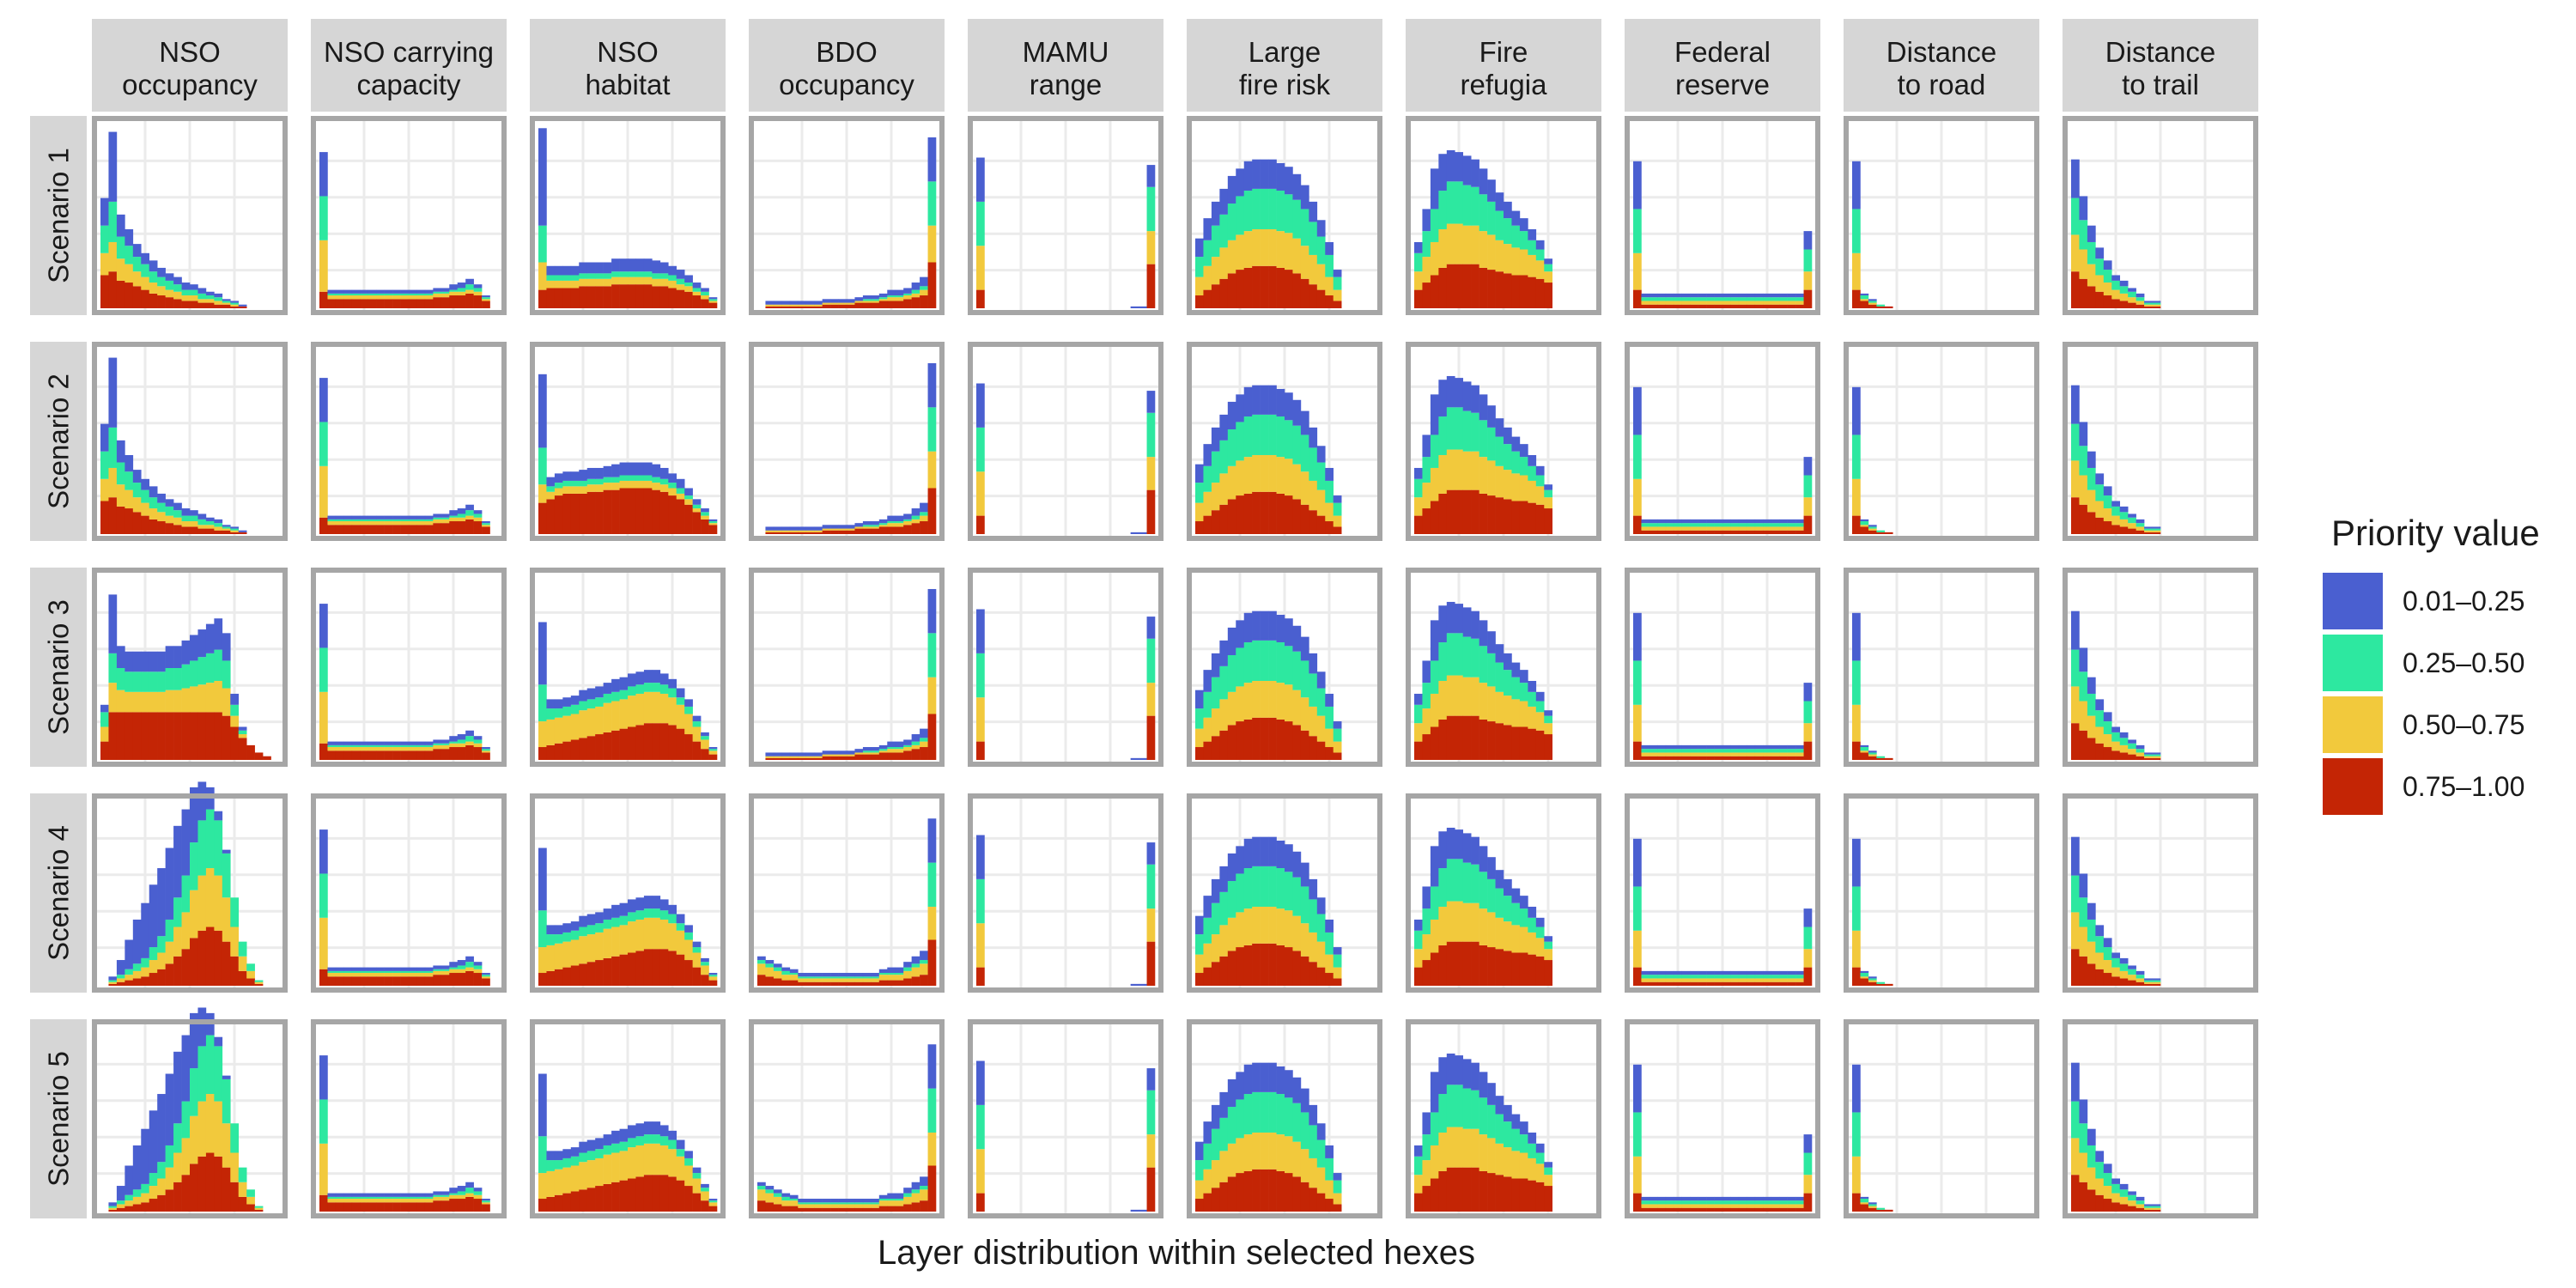 This screenshot has width=2576, height=1288. Describe the element at coordinates (628, 66) in the screenshot. I see `strip-background` at that location.